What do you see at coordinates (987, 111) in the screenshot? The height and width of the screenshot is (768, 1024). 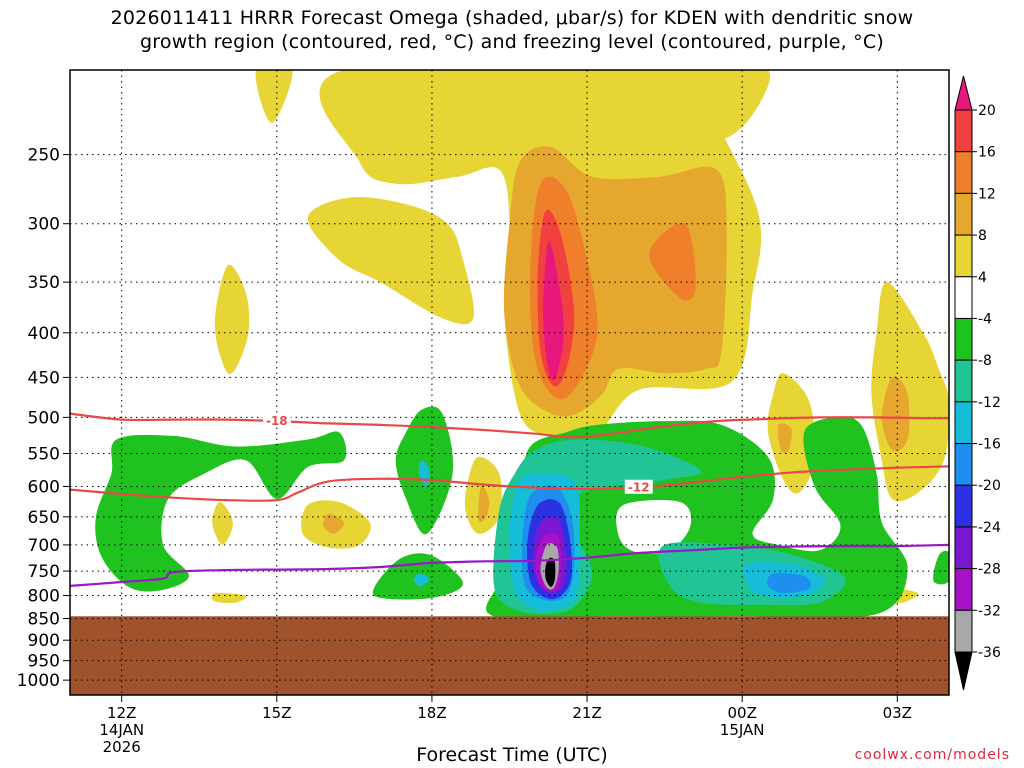 I see `colorbar-label-0: 20` at bounding box center [987, 111].